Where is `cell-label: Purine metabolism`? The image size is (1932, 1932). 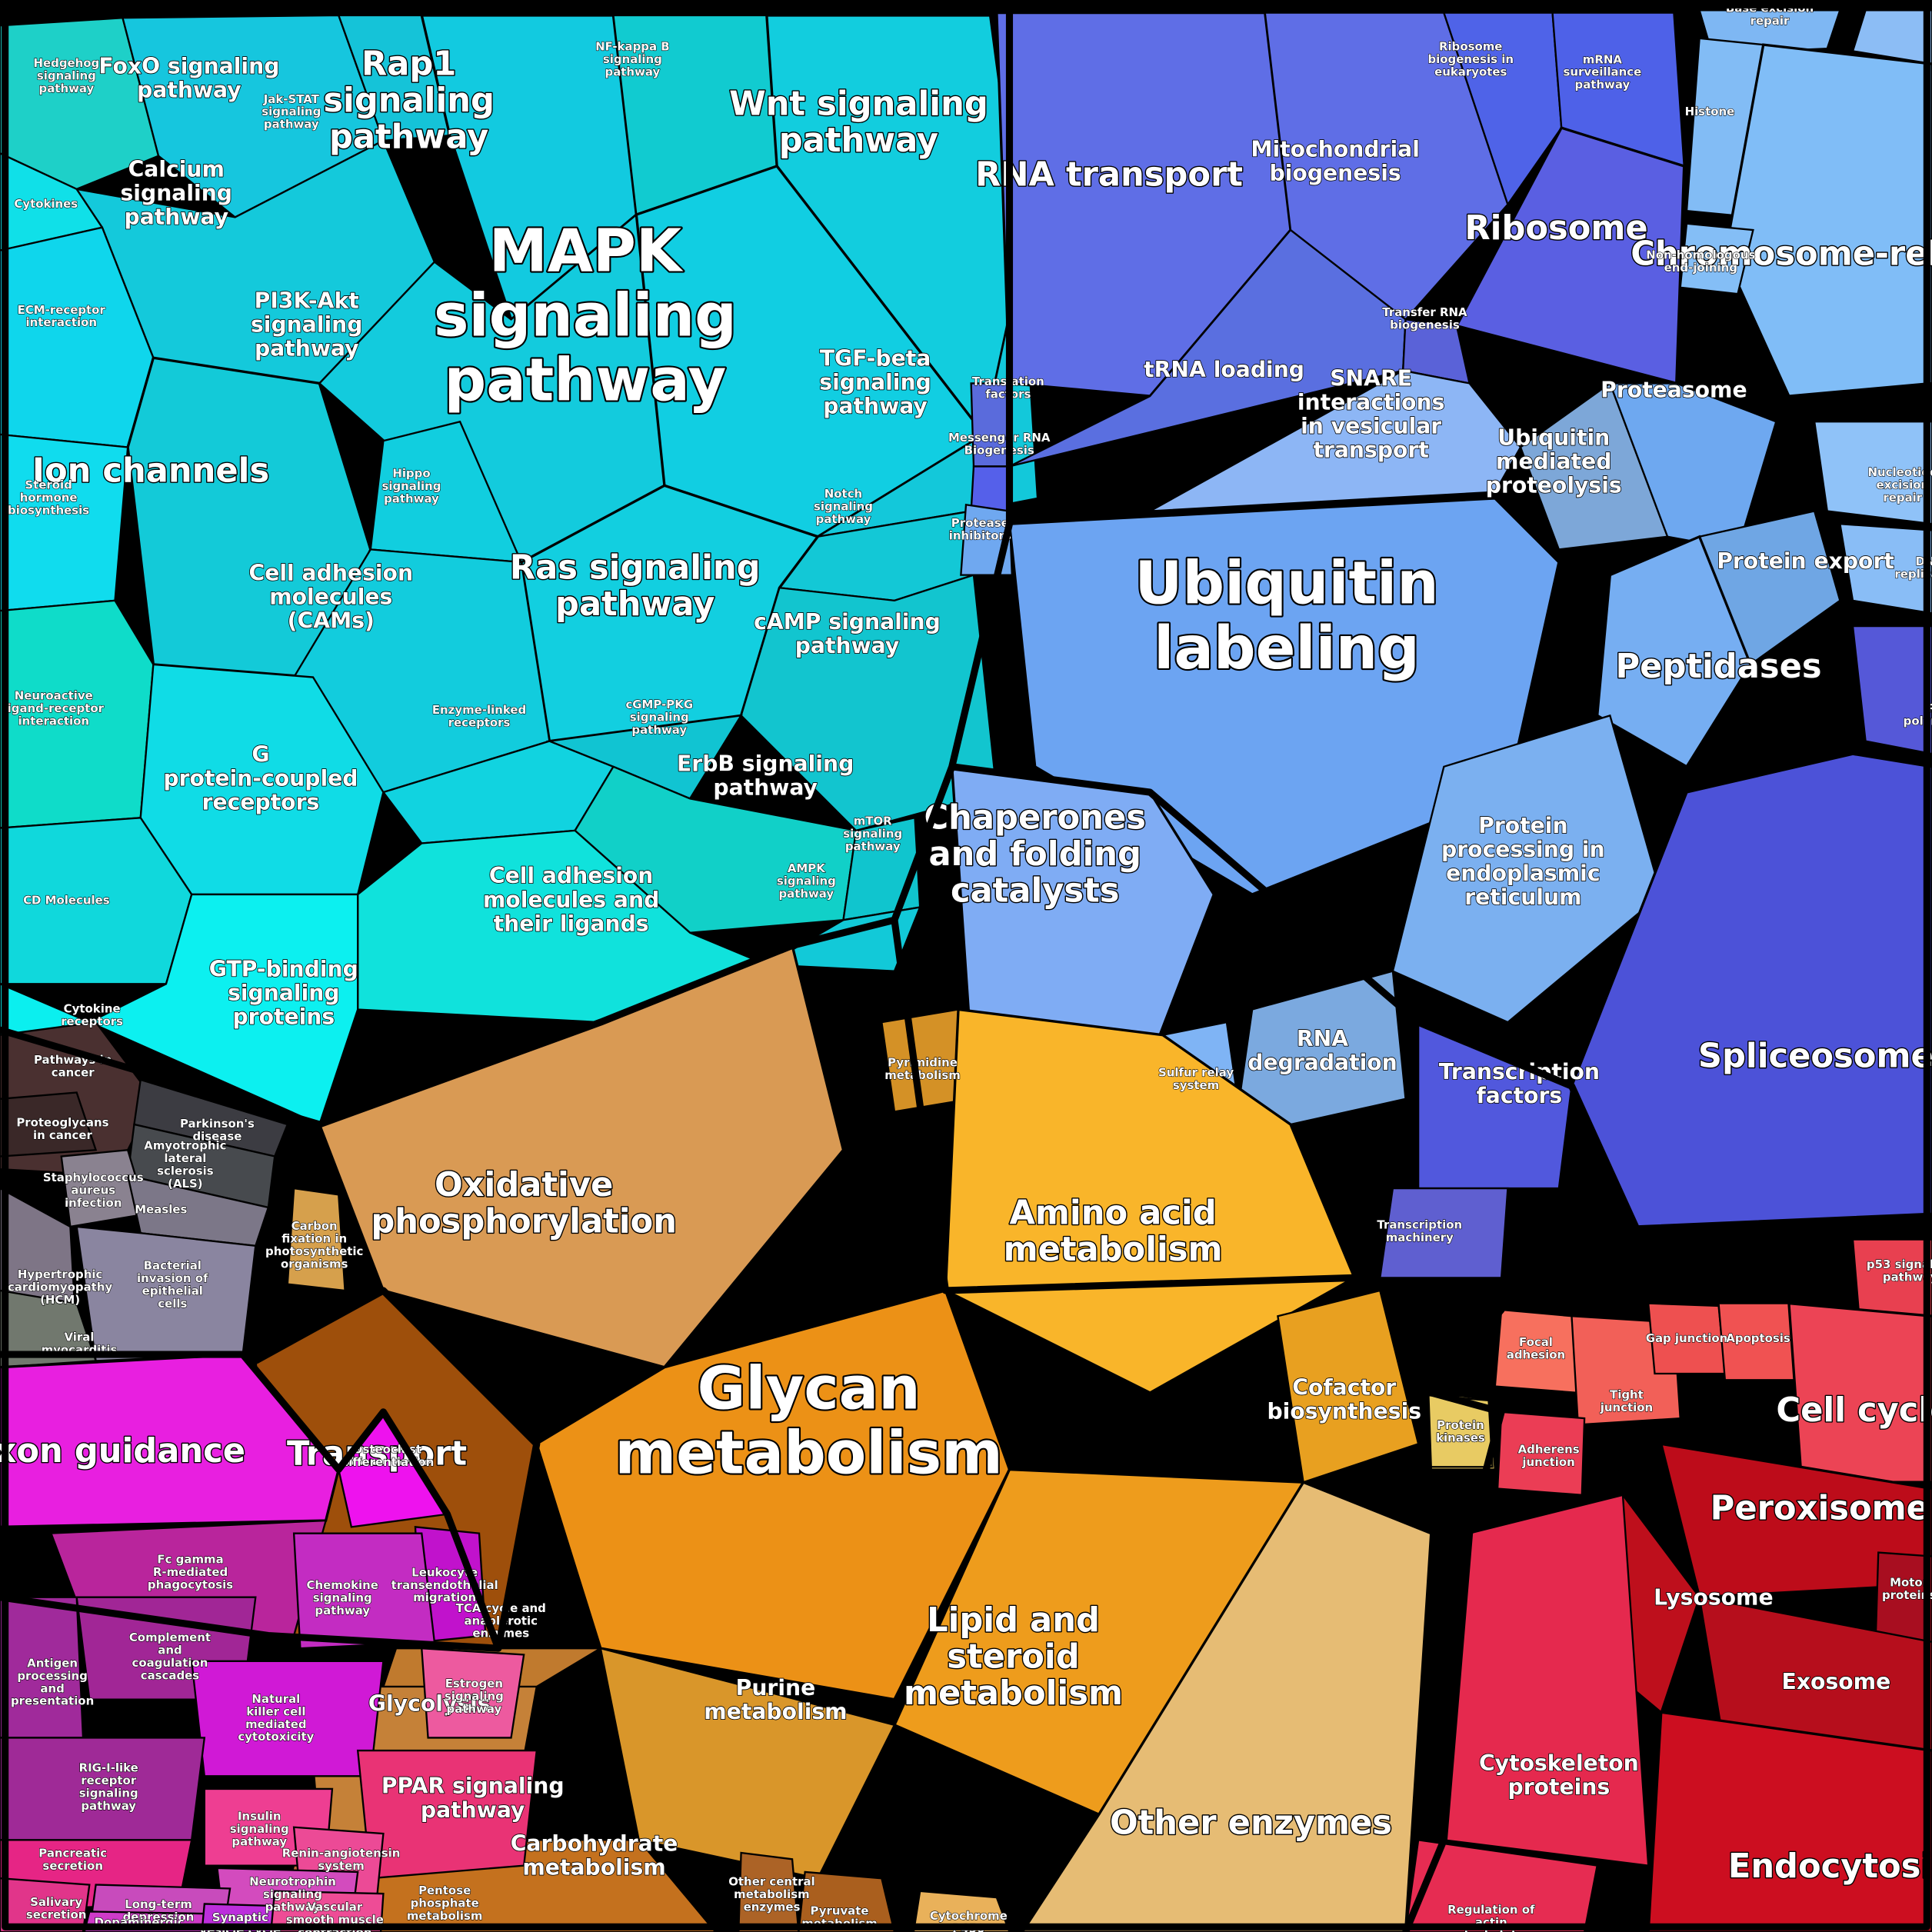 cell-label: Purine metabolism is located at coordinates (775, 1699).